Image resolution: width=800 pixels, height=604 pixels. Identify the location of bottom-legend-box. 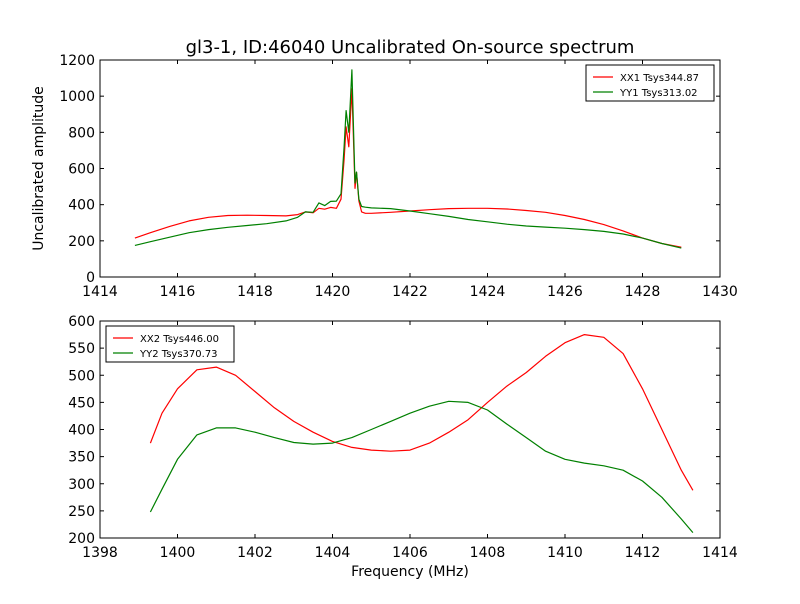
(170, 344).